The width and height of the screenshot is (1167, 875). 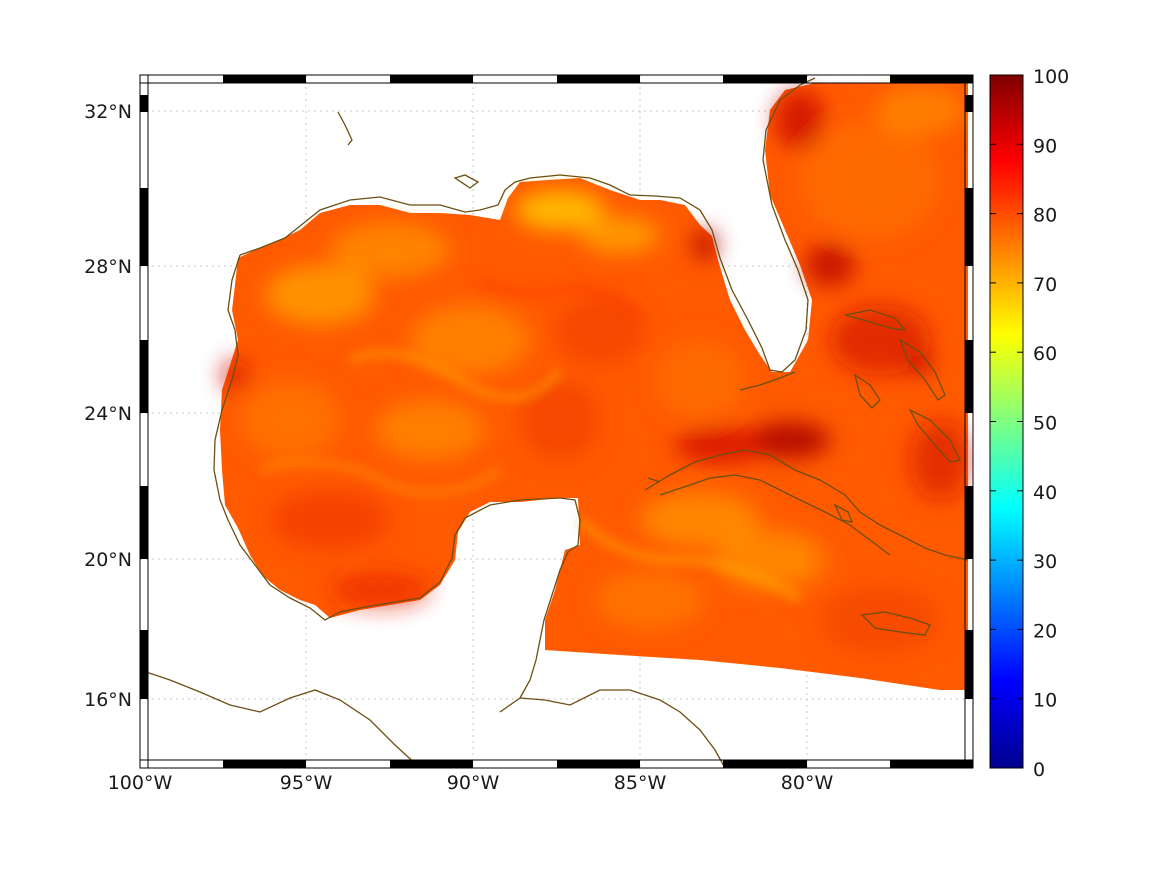 I want to click on colorbar-tick-label: 70, so click(x=1045, y=285).